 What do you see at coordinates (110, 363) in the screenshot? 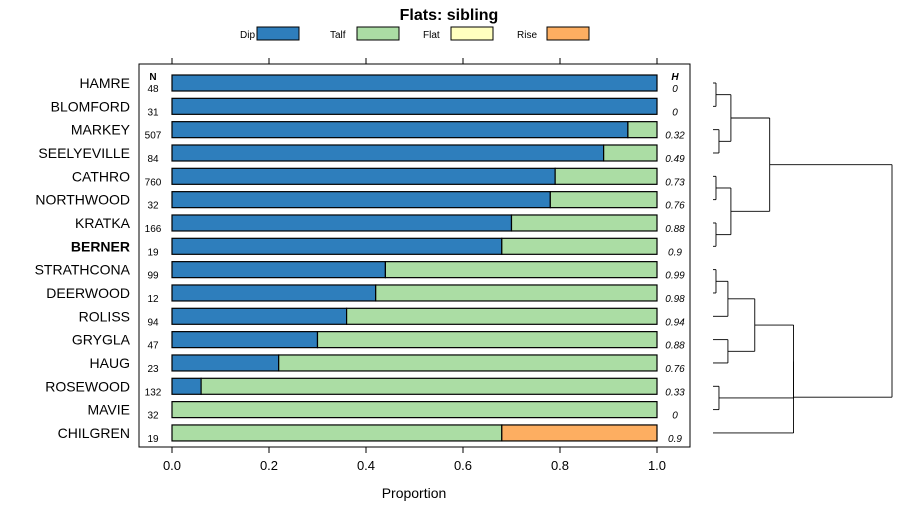
I see `category-label: HAUG` at bounding box center [110, 363].